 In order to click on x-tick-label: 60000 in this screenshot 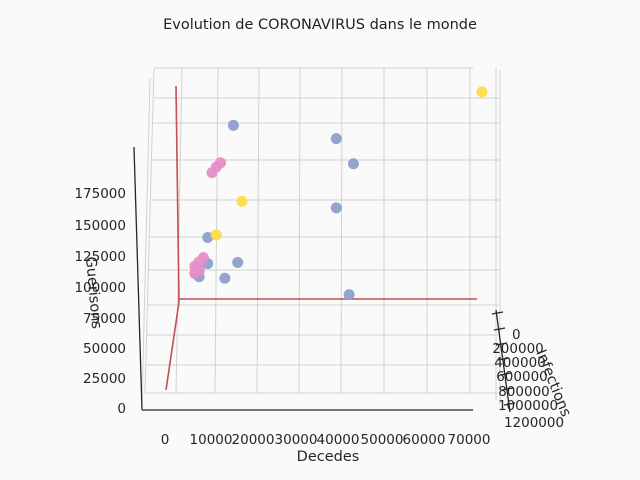, I will do `click(424, 440)`.